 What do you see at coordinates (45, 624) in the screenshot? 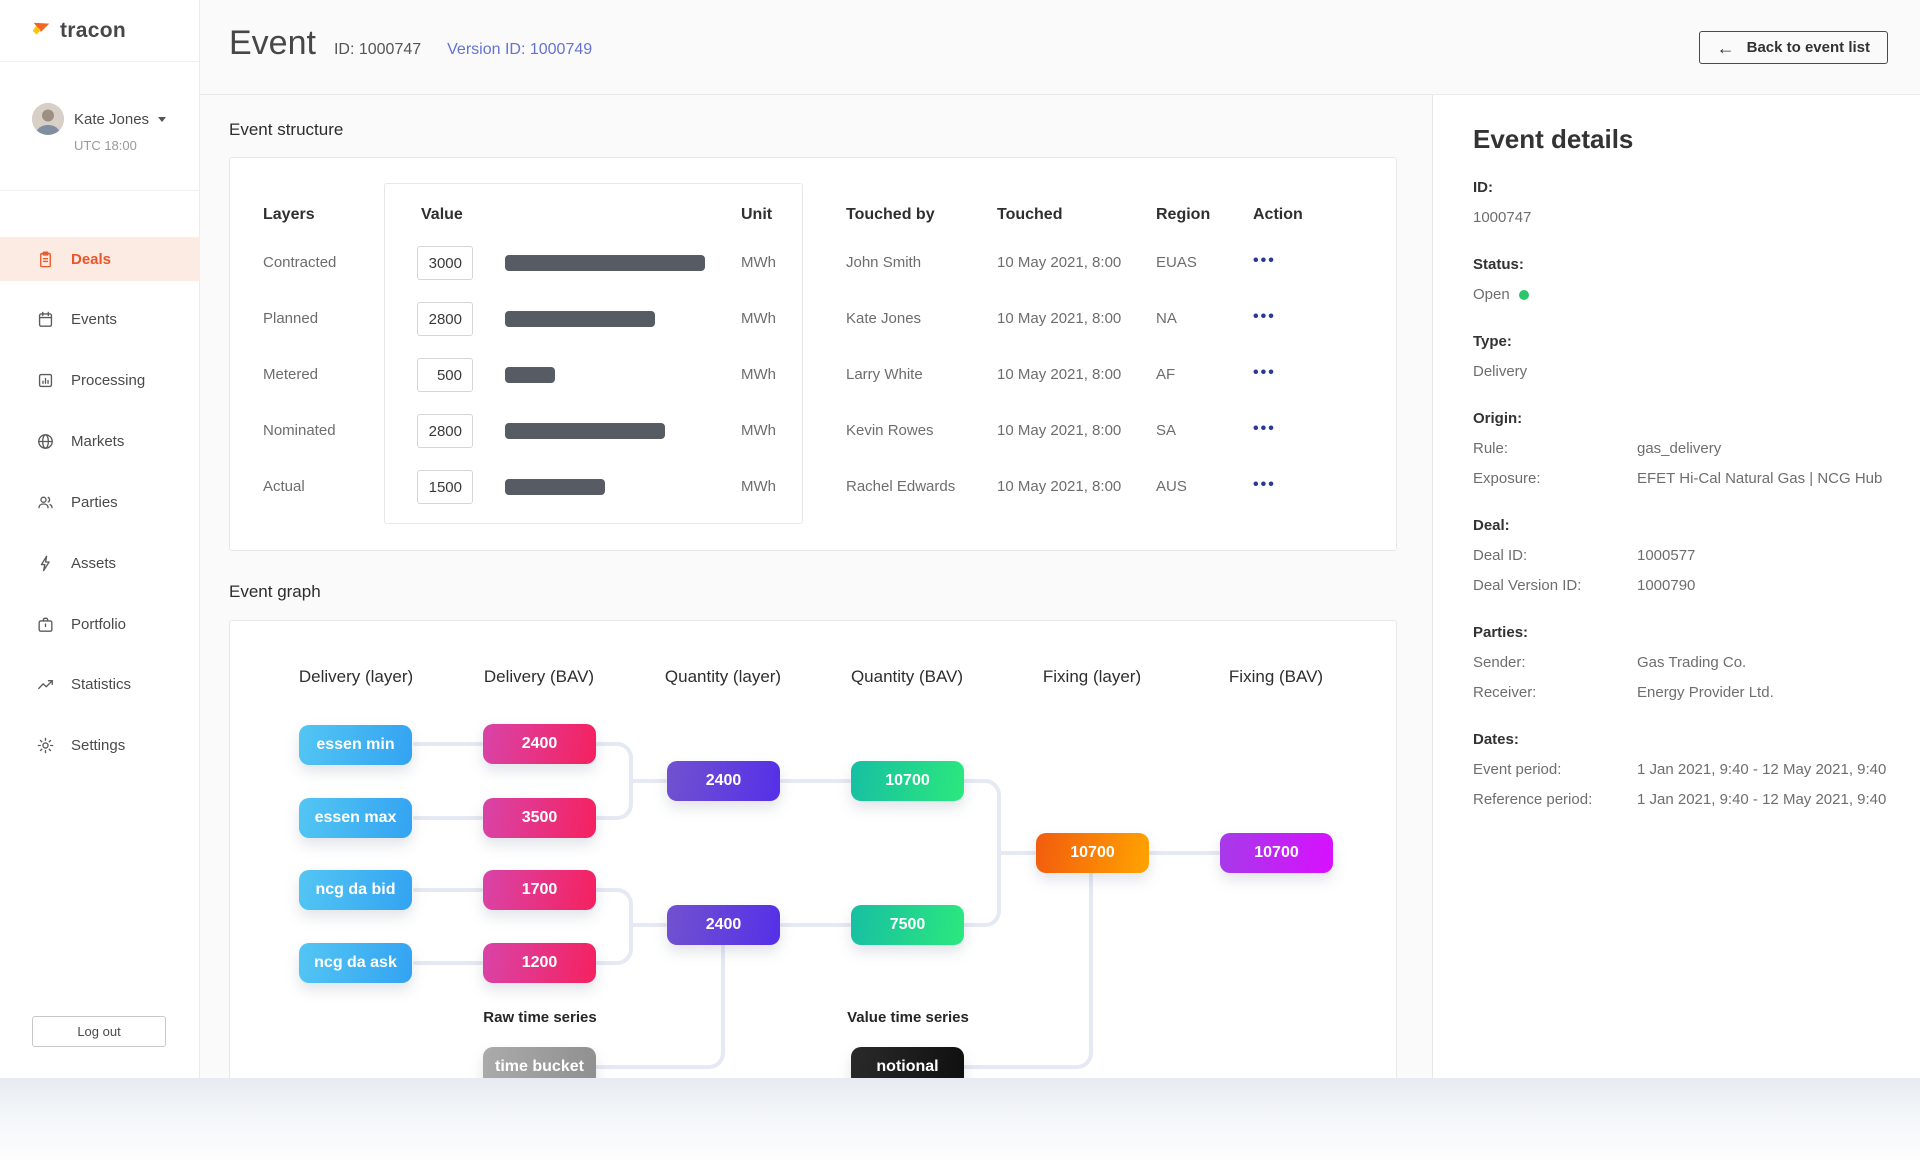
I see `briefcase-icon` at bounding box center [45, 624].